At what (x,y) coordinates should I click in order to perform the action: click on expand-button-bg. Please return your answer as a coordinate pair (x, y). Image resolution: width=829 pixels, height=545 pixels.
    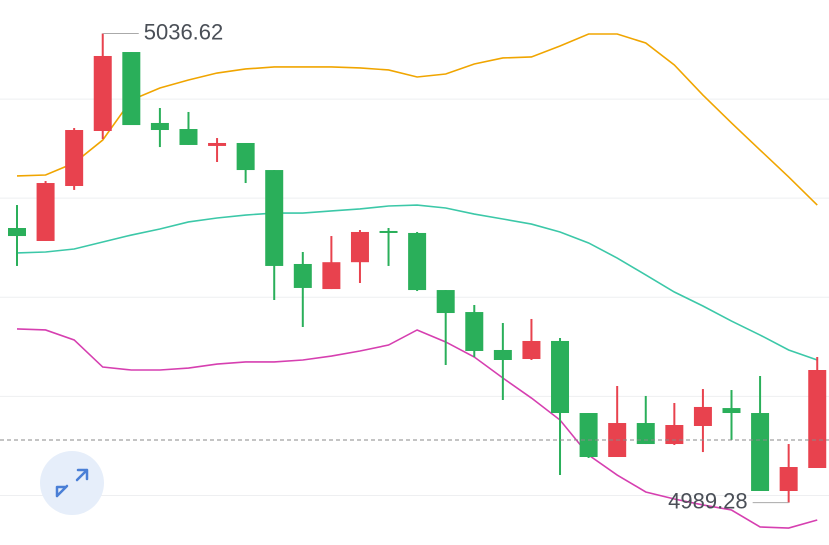
    Looking at the image, I should click on (72, 483).